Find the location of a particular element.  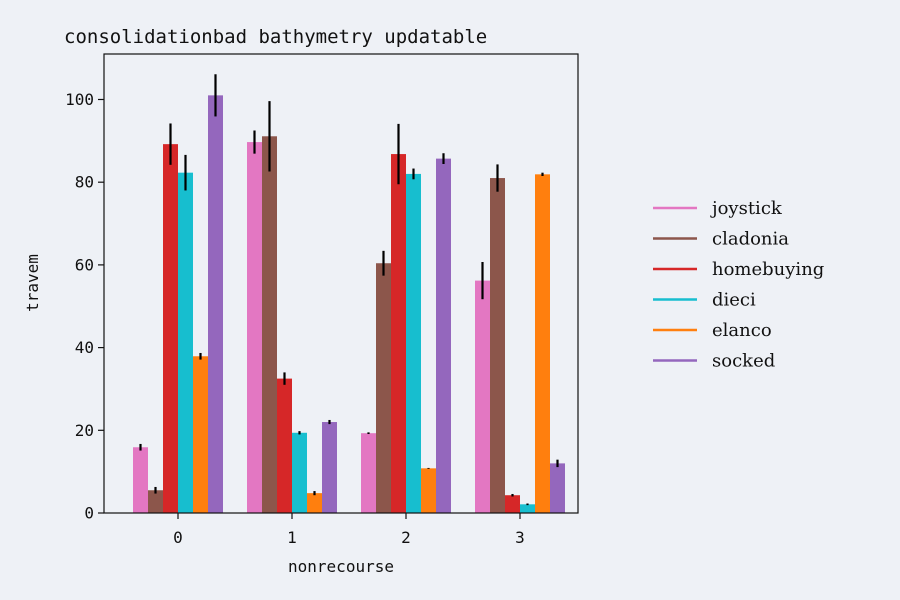

legend-label-elanco: elanco is located at coordinates (742, 330).